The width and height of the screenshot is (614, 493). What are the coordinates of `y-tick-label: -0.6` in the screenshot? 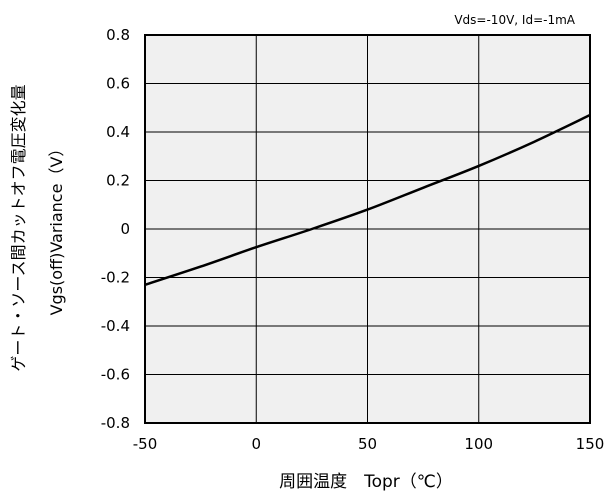 It's located at (115, 375).